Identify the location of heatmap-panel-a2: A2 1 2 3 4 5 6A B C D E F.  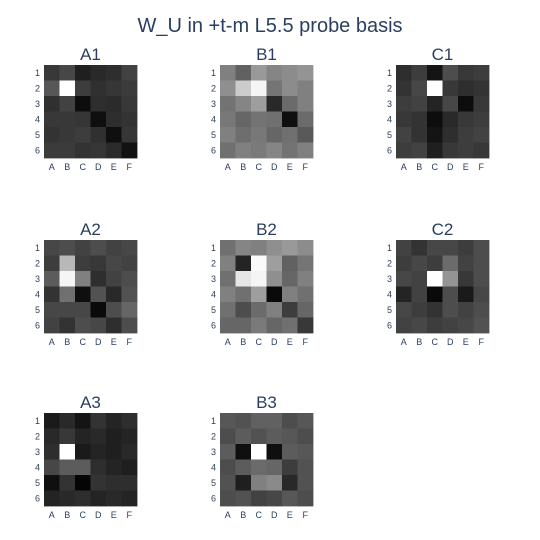
(86, 283).